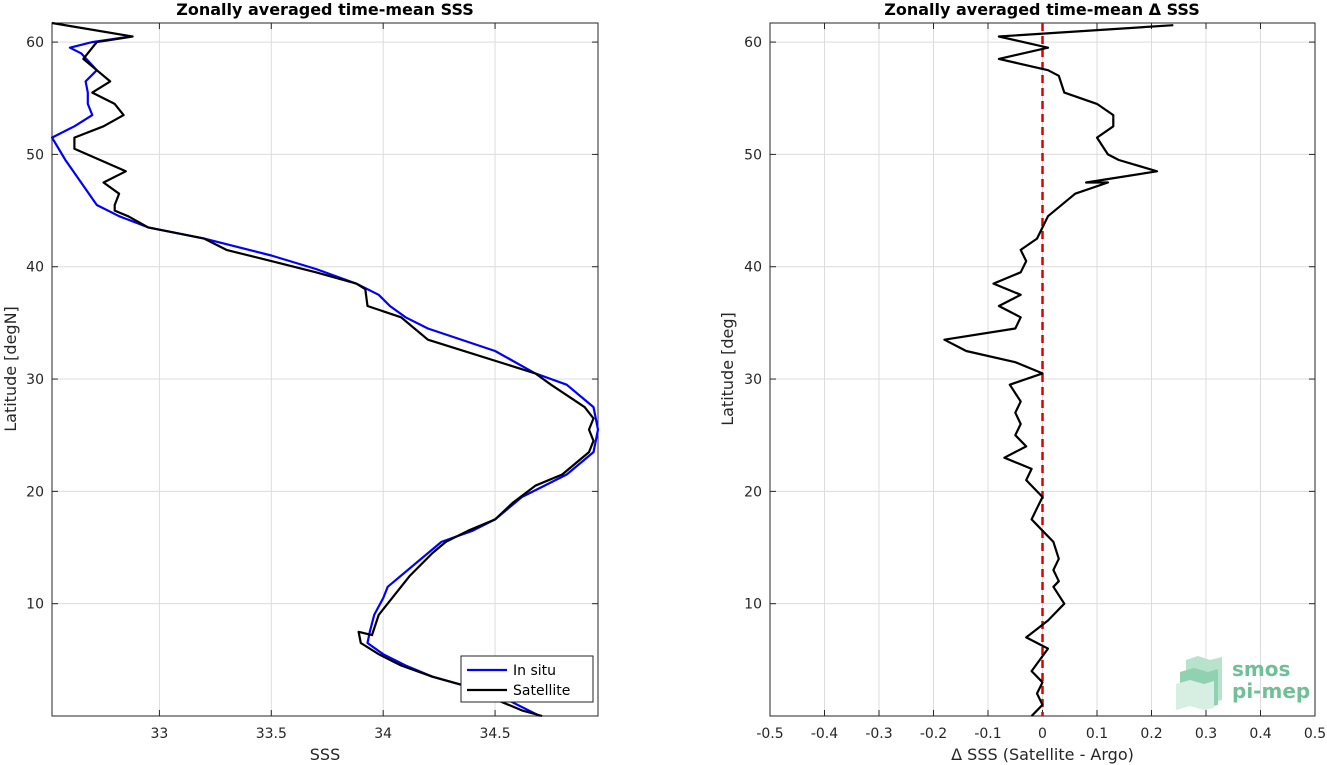 Image resolution: width=1327 pixels, height=765 pixels. What do you see at coordinates (325, 754) in the screenshot?
I see `x-axis-label: SSS` at bounding box center [325, 754].